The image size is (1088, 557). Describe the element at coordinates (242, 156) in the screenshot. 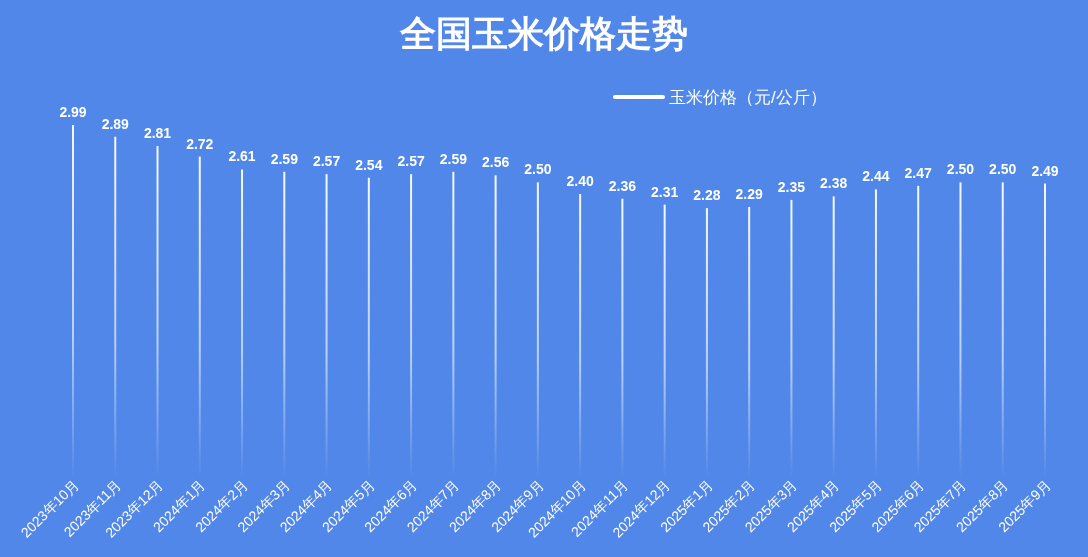

I see `data-label: 2.61` at that location.